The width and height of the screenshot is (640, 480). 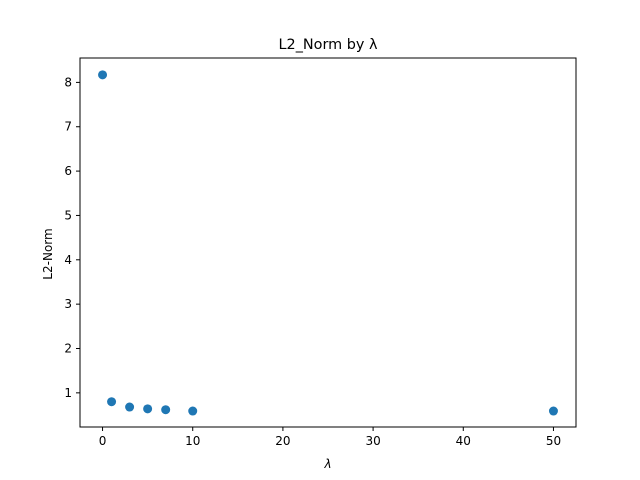 What do you see at coordinates (48, 253) in the screenshot?
I see `y-axis-label: L2-Norm` at bounding box center [48, 253].